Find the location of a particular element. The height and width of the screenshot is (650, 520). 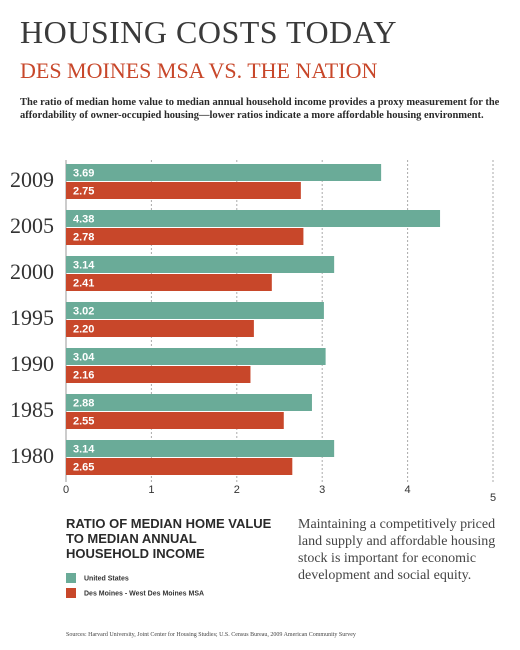

chart-title: HOUSING COSTS TODAY is located at coordinates (208, 32).